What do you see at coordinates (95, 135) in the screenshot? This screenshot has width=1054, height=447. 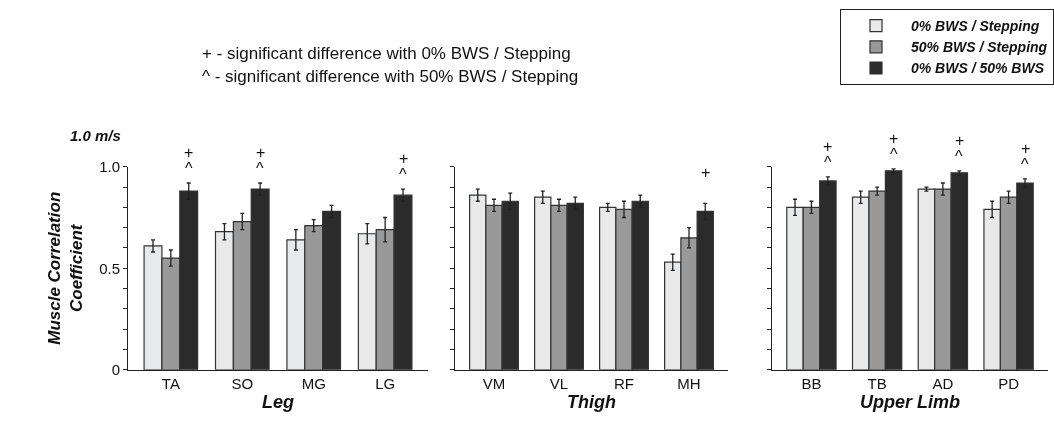 I see `text: 1.0 m/s` at bounding box center [95, 135].